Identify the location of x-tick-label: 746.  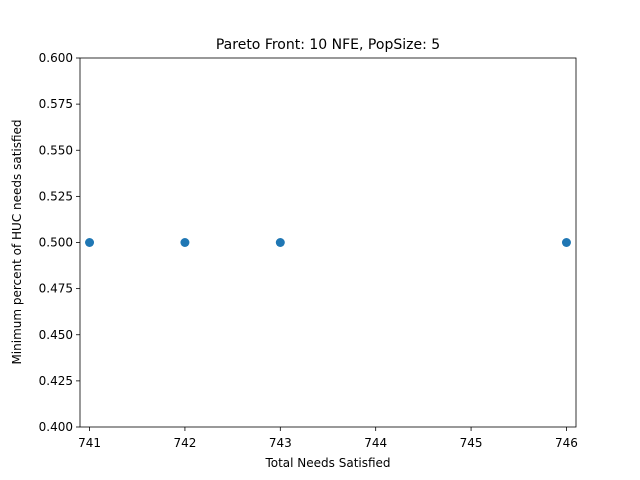
(566, 443).